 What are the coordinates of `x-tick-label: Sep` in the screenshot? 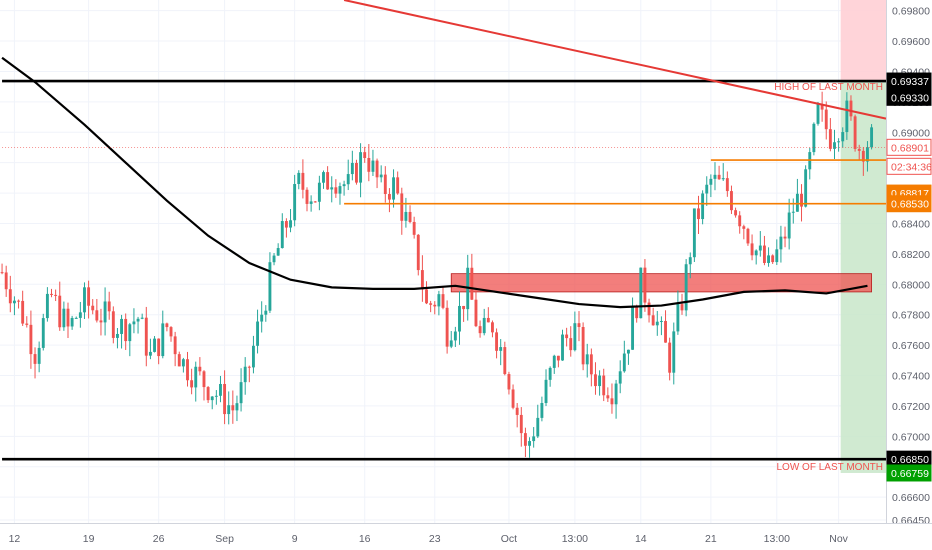 It's located at (224, 539).